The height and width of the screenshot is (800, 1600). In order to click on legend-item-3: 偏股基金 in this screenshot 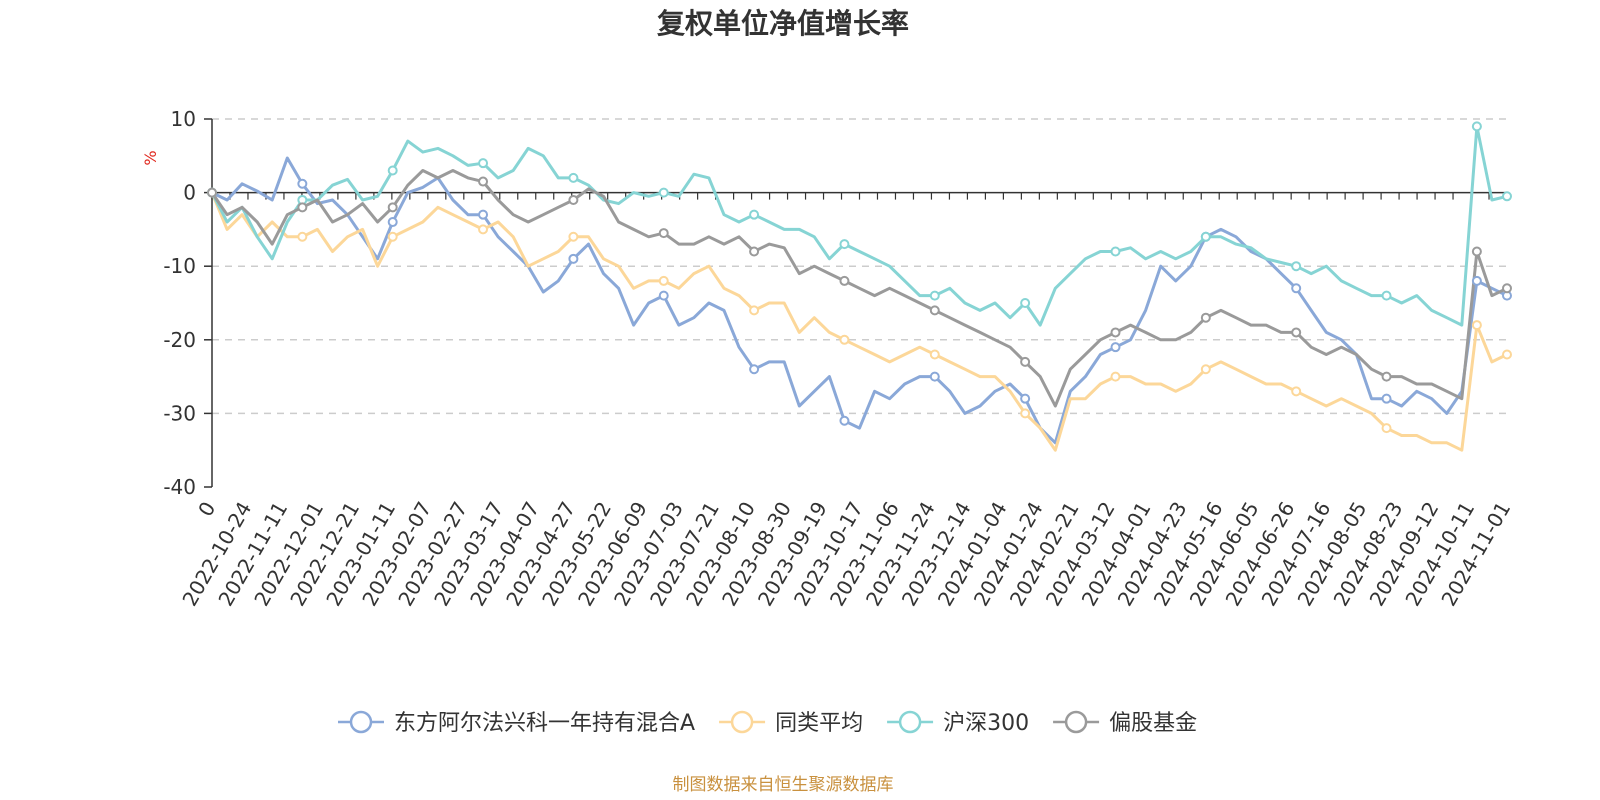, I will do `click(1125, 723)`.